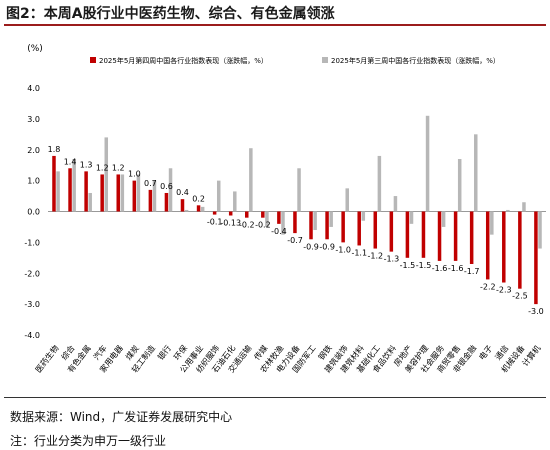 The height and width of the screenshot is (450, 550). What do you see at coordinates (35, 49) in the screenshot?
I see `y-axis-unit: (%)` at bounding box center [35, 49].